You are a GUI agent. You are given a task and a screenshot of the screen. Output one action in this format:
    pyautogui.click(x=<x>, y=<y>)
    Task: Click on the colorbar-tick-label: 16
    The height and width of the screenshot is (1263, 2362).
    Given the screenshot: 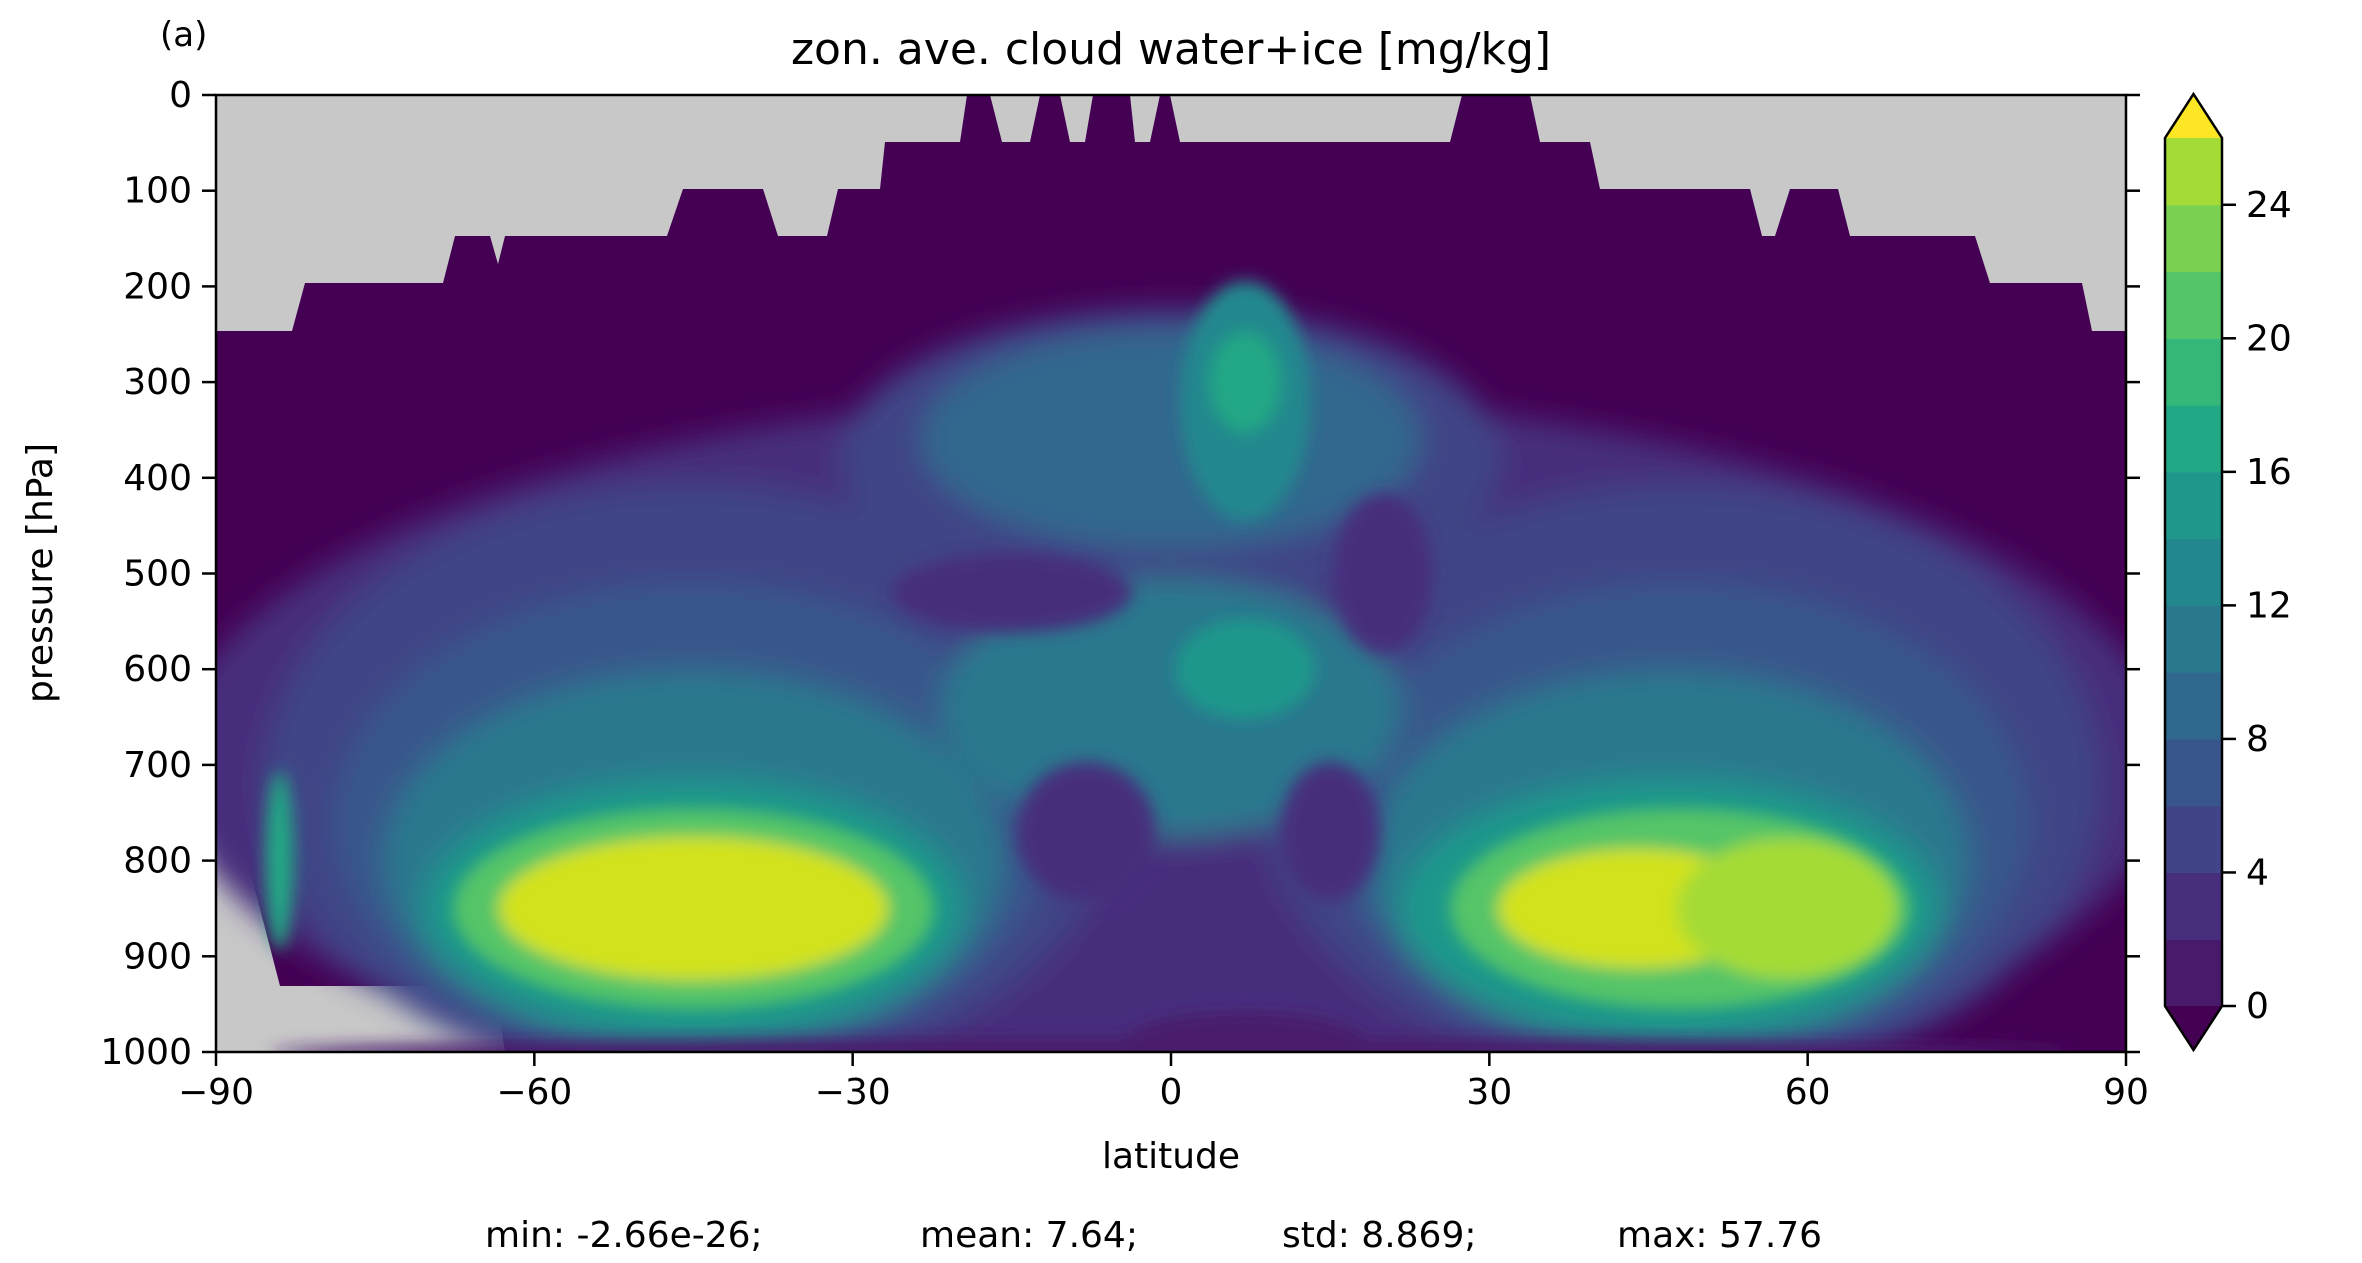 What is the action you would take?
    pyautogui.click(x=2269, y=472)
    